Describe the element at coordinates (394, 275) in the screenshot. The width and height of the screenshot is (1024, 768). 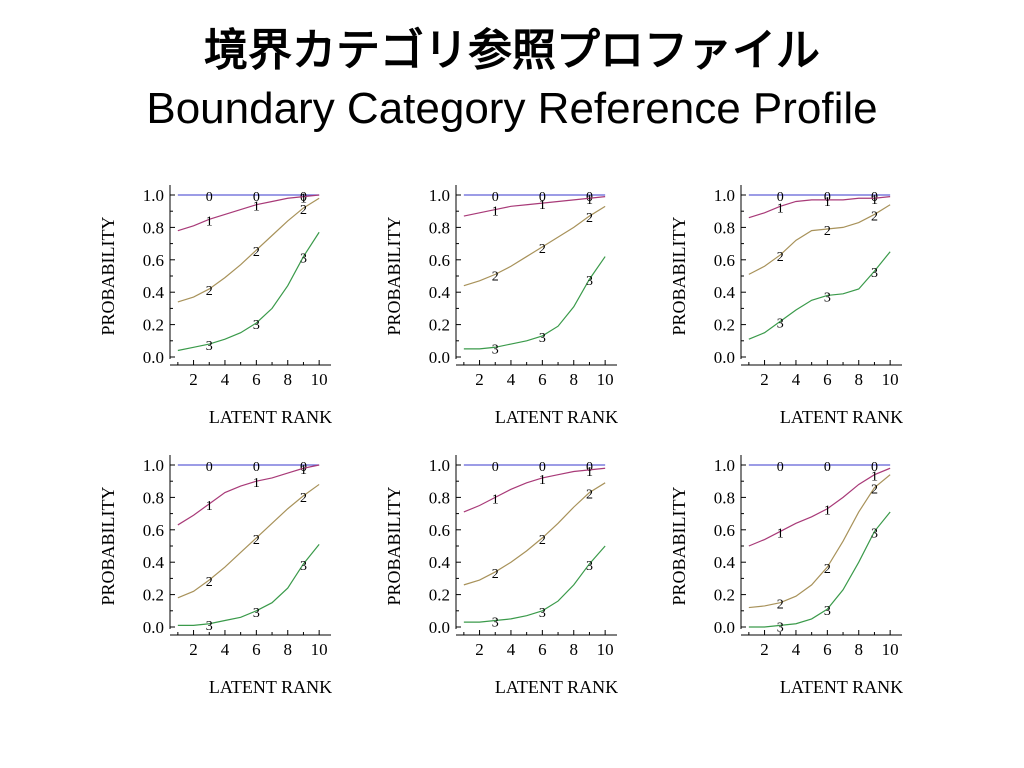
I see `y-axis-label: PROBABILITY` at that location.